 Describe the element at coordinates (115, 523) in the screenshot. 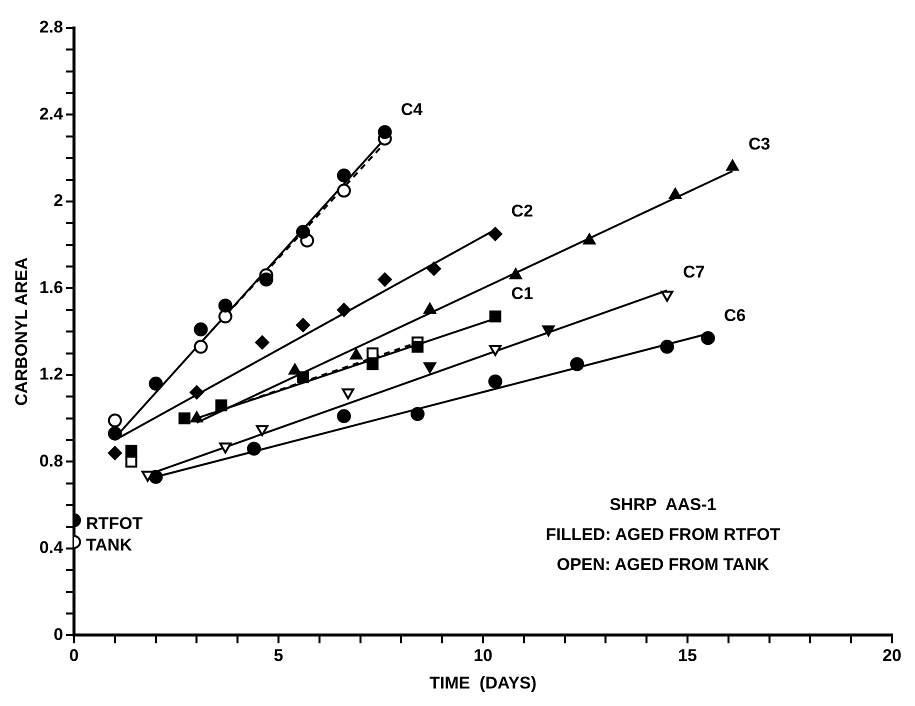

I see `series-label: RTFOT` at that location.